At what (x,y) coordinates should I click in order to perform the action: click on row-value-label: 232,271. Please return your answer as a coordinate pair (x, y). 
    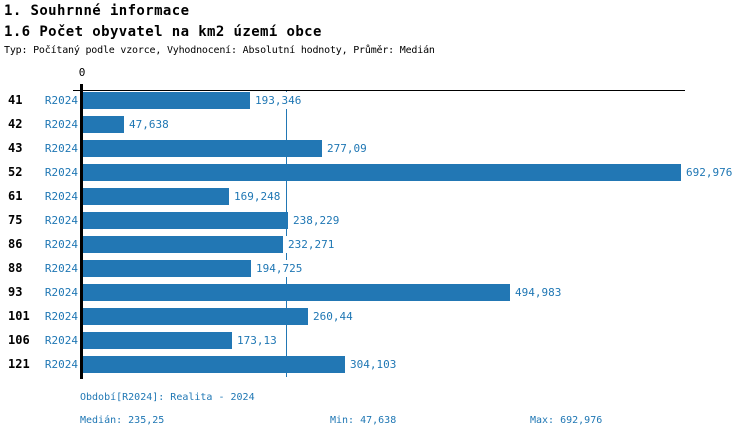
    Looking at the image, I should click on (311, 244).